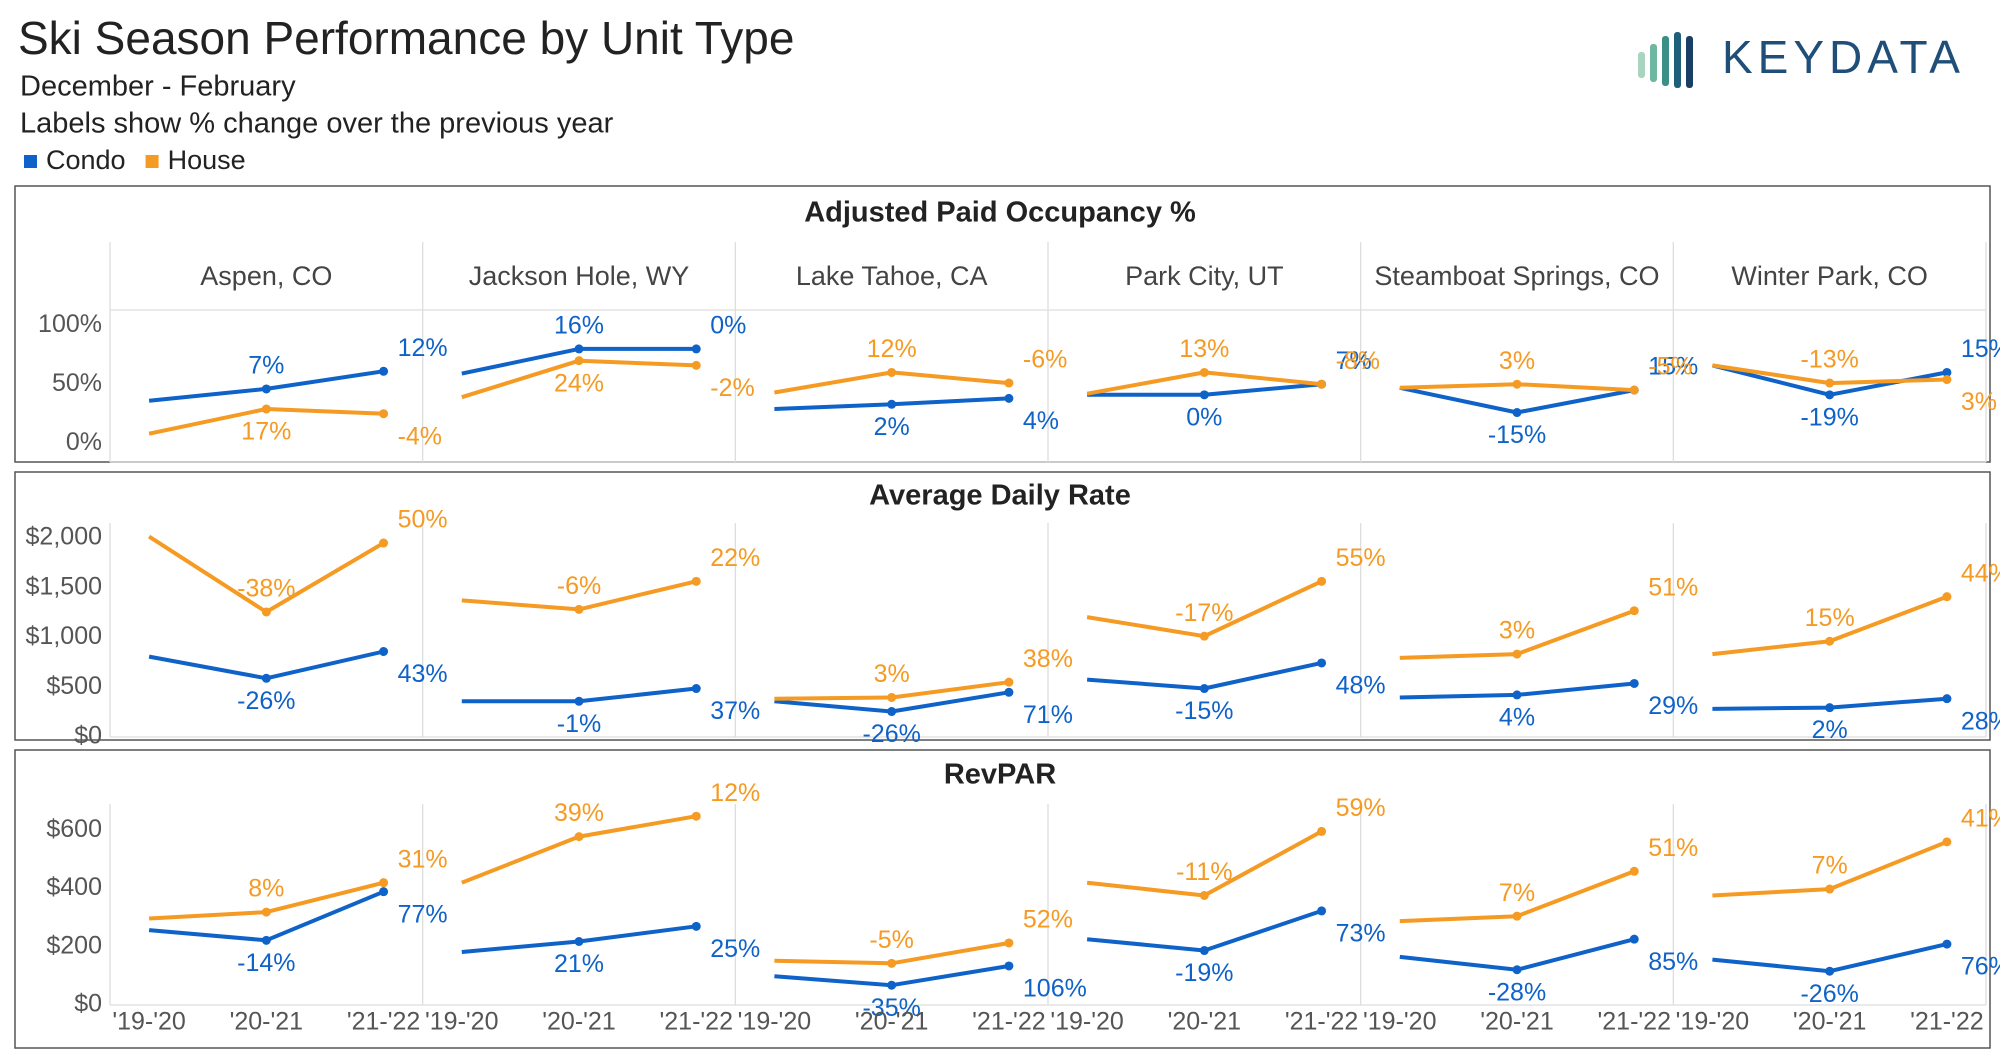  I want to click on y-tick-label: $500, so click(74, 686).